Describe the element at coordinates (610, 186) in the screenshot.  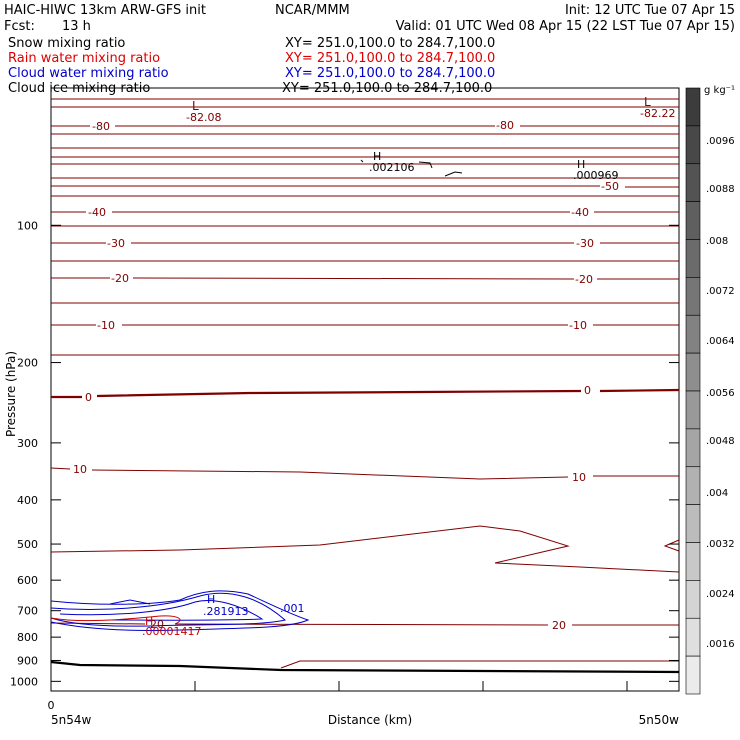
I see `contour-label: -50` at that location.